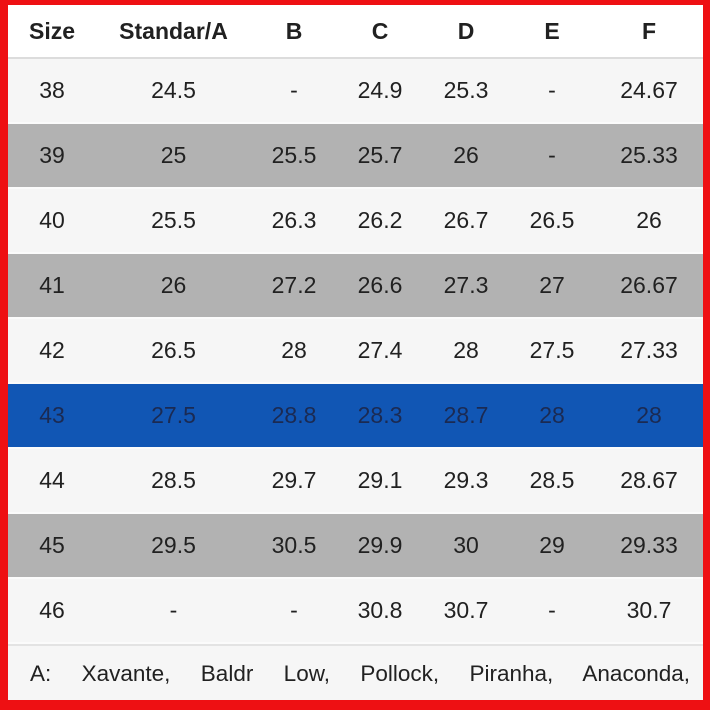 This screenshot has width=710, height=710. What do you see at coordinates (173, 30) in the screenshot?
I see `column-header-standar-a: Standar/A` at bounding box center [173, 30].